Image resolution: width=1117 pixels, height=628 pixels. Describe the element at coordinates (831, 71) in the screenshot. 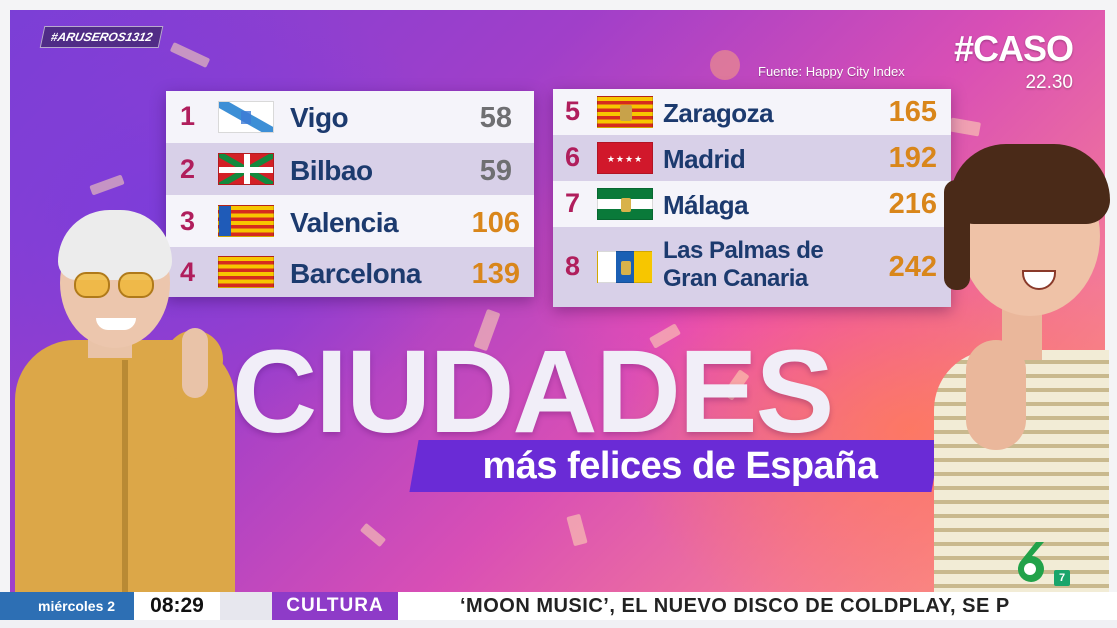

I see `source-credit: Fuente: Happy City Index` at that location.